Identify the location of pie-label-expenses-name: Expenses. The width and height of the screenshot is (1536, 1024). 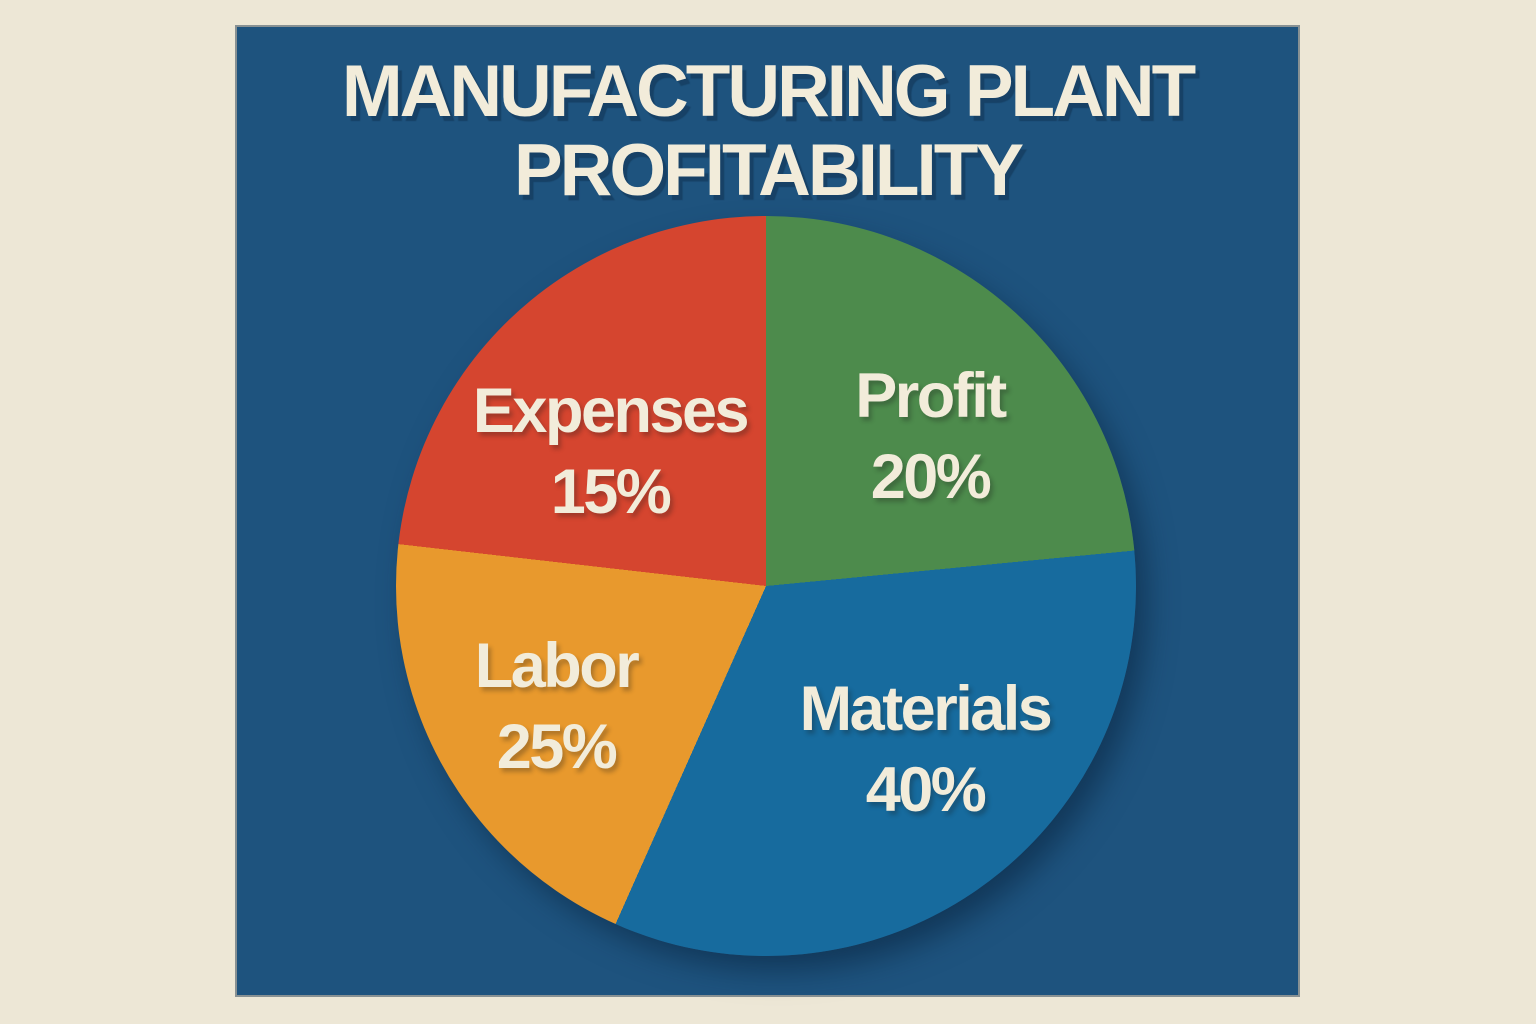
(611, 411).